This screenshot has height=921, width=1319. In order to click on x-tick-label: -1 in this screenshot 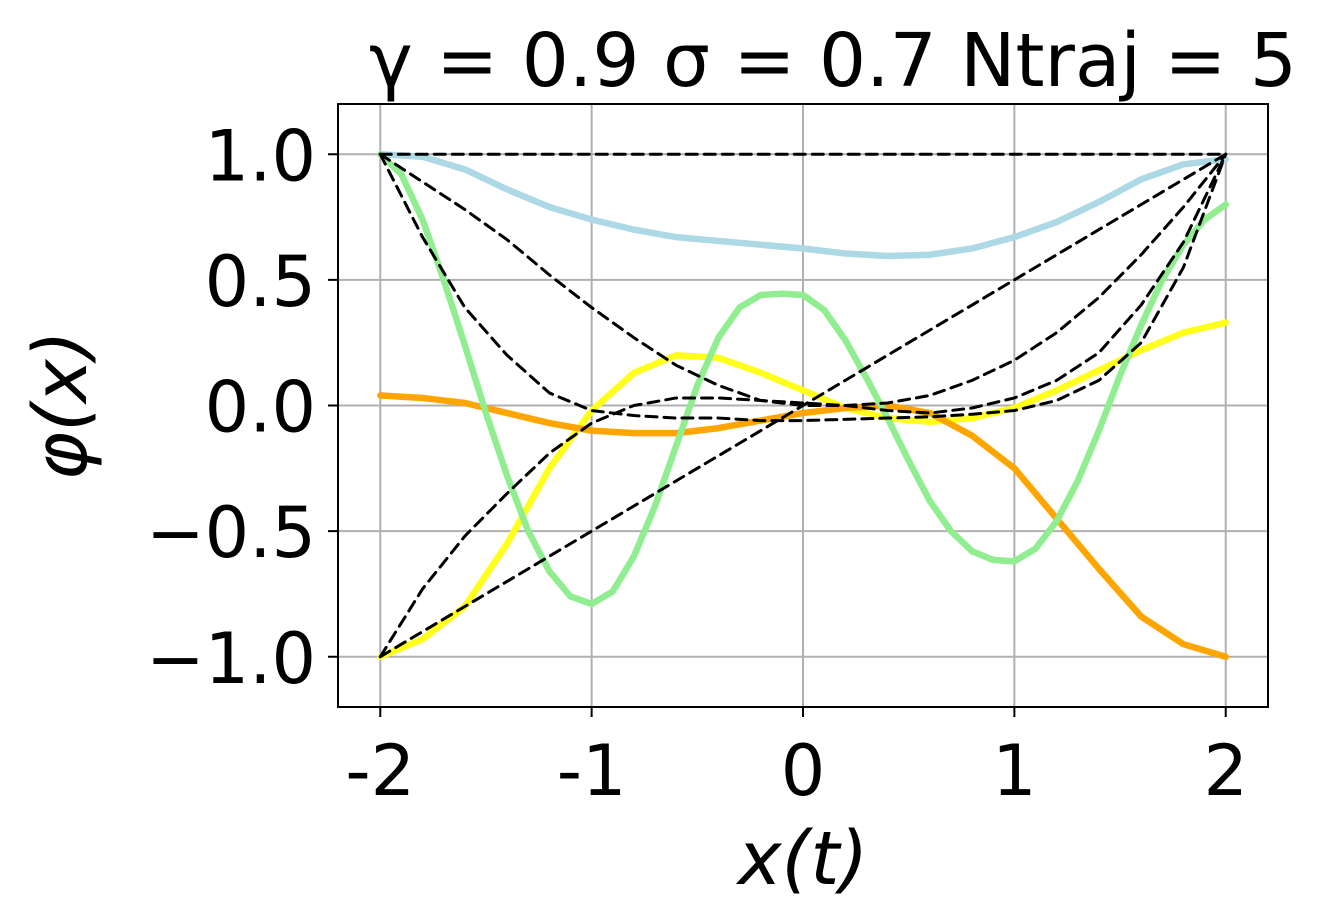, I will do `click(592, 771)`.